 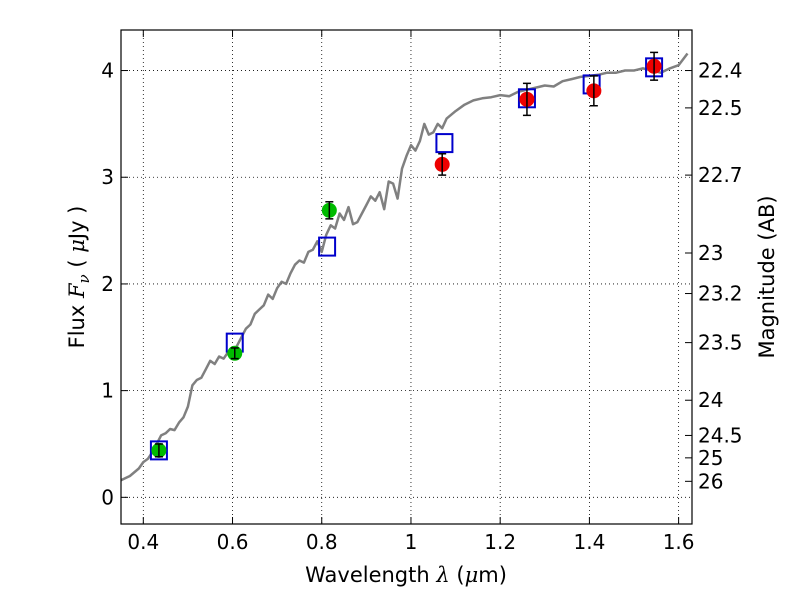 What do you see at coordinates (107, 177) in the screenshot?
I see `y-tick-label: 3` at bounding box center [107, 177].